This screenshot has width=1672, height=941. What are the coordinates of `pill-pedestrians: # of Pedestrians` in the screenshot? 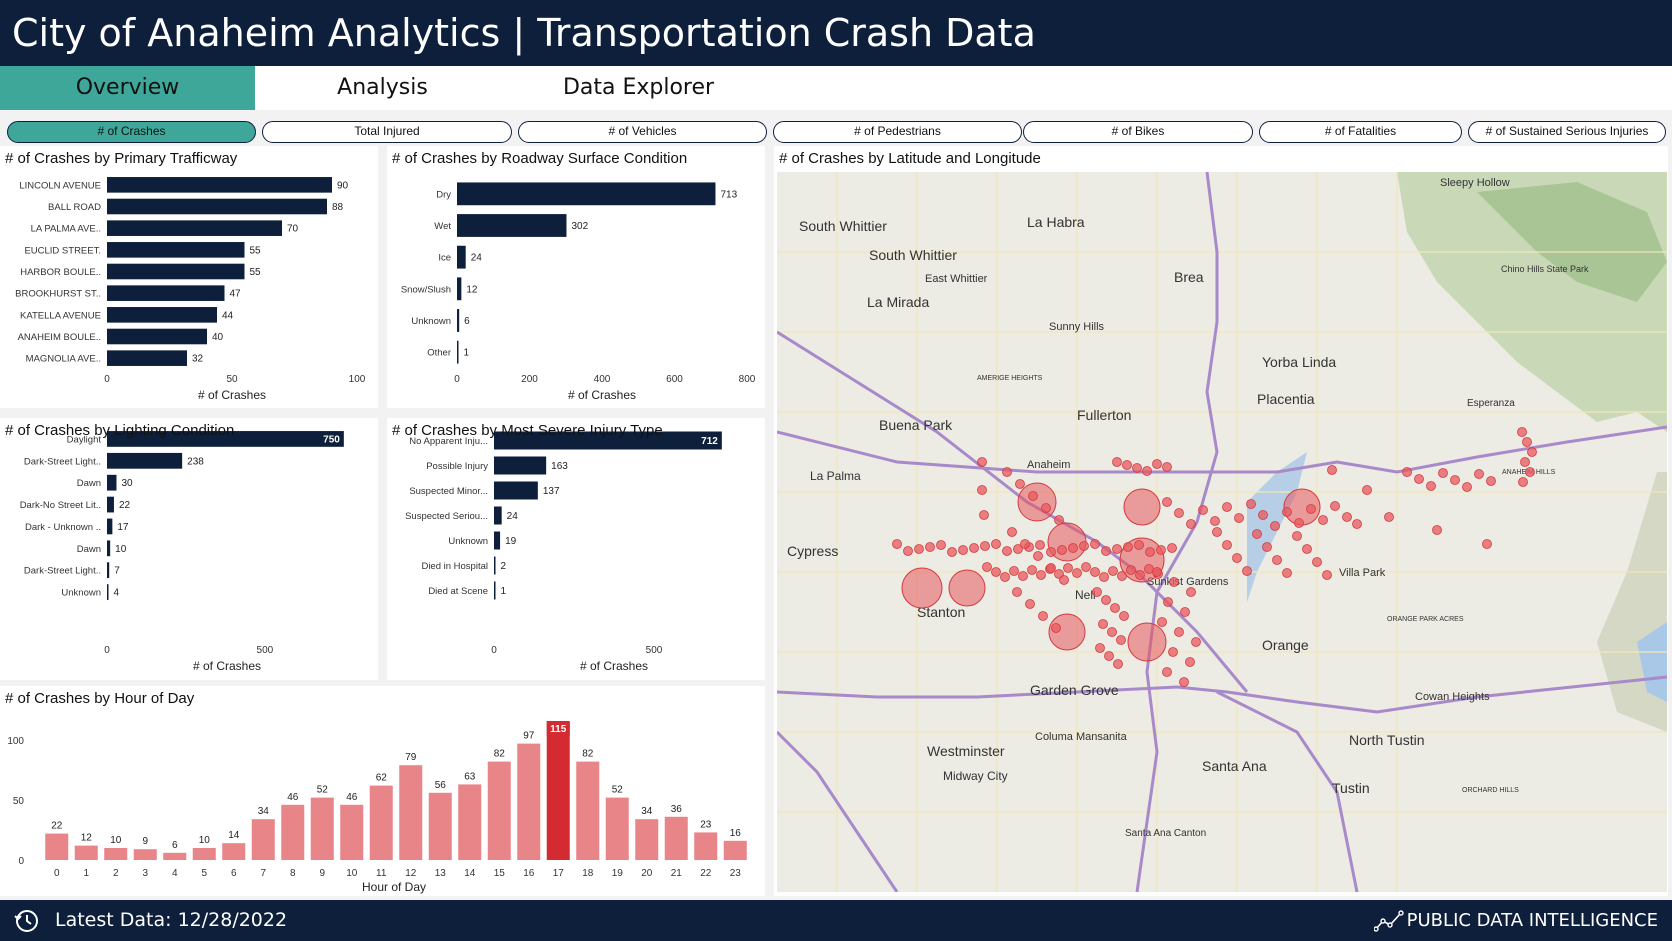 It's located at (897, 132).